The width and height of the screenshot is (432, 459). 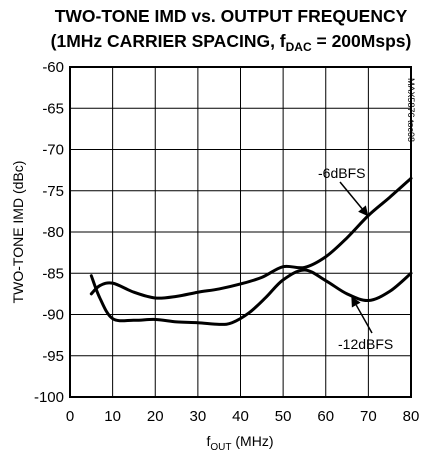 What do you see at coordinates (70, 416) in the screenshot?
I see `x-tick-label: 0` at bounding box center [70, 416].